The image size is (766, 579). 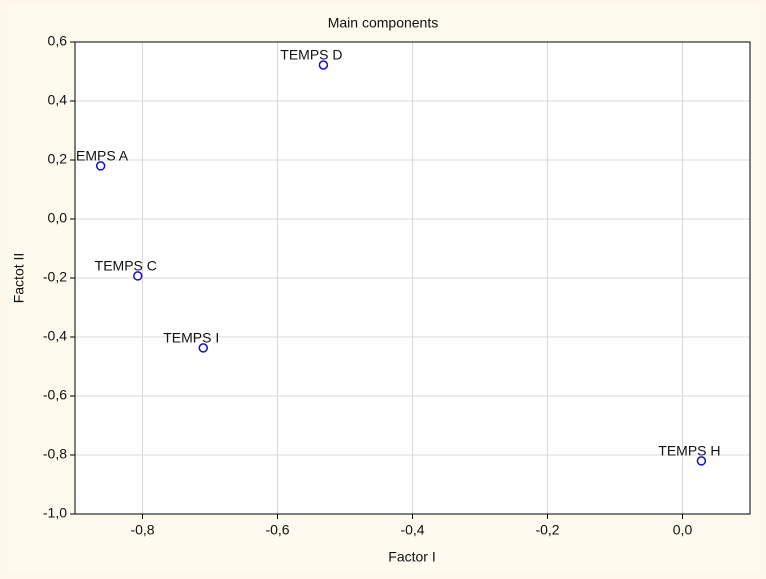 What do you see at coordinates (383, 23) in the screenshot?
I see `chart-title: Main components` at bounding box center [383, 23].